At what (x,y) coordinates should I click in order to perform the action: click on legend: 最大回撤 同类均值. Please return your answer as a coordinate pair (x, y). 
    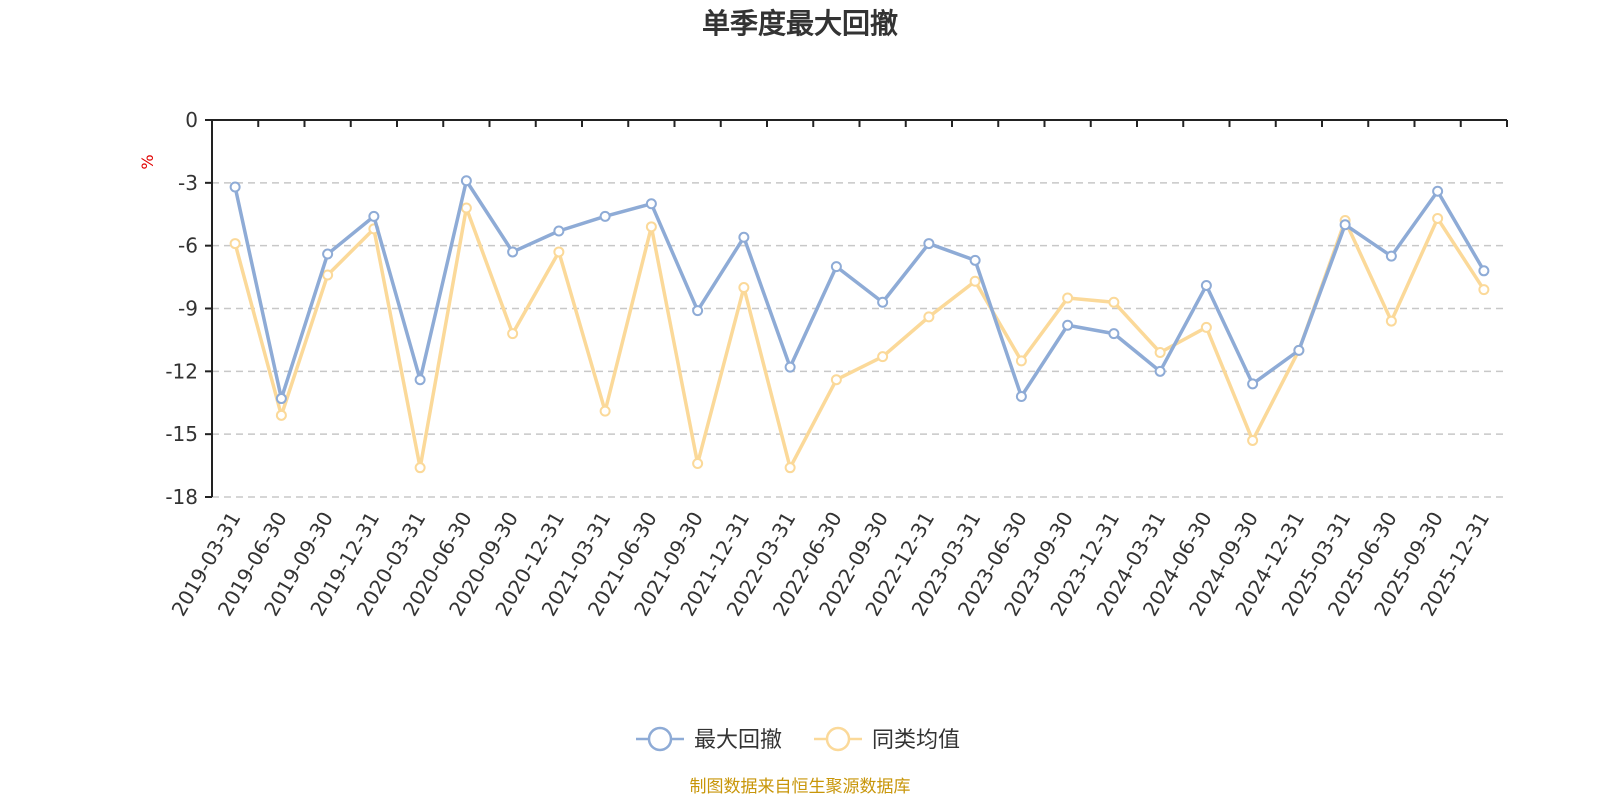
    Looking at the image, I should click on (798, 739).